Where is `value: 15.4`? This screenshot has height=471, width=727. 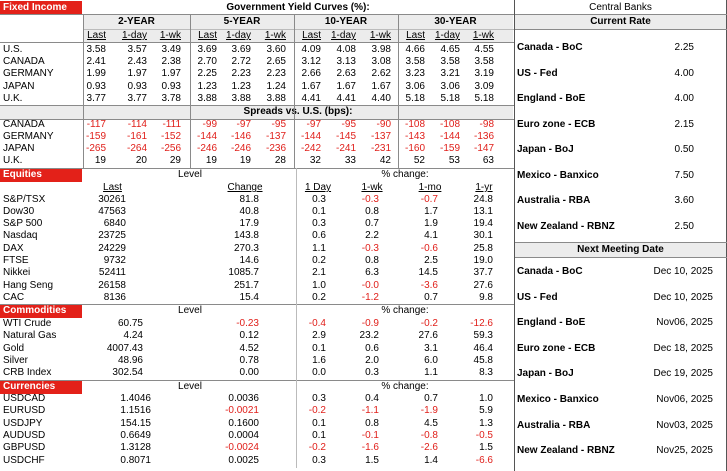 value: 15.4 is located at coordinates (249, 297).